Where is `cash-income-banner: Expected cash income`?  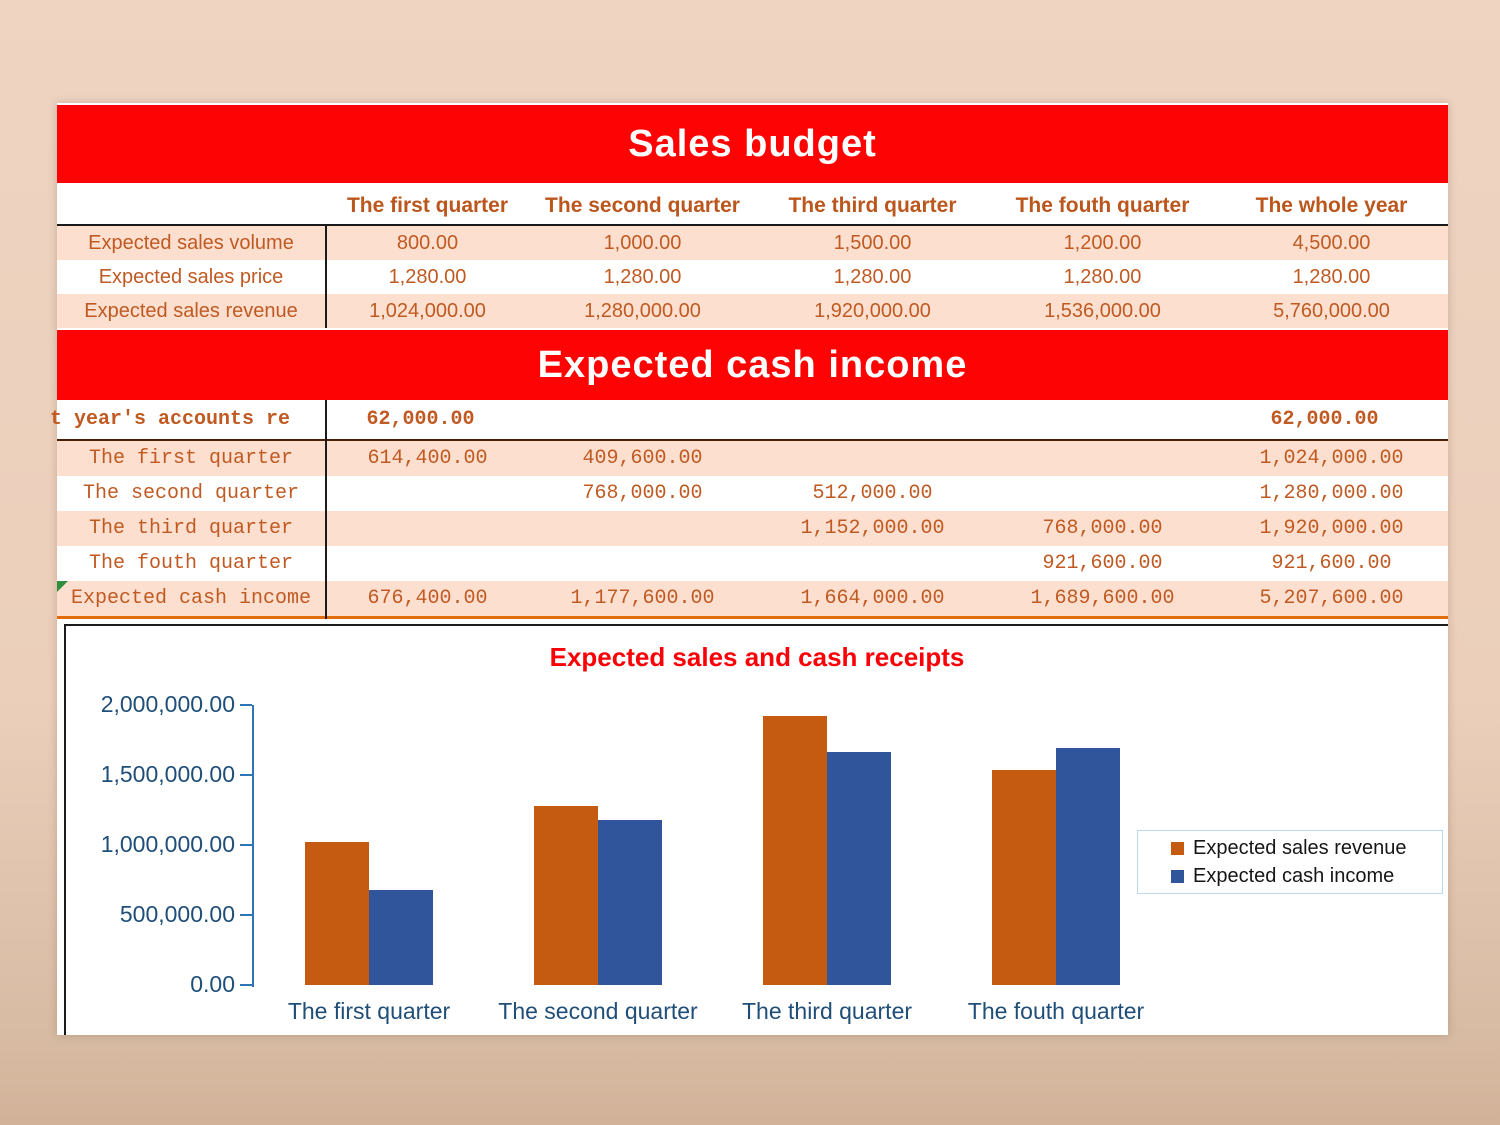
cash-income-banner: Expected cash income is located at coordinates (752, 365).